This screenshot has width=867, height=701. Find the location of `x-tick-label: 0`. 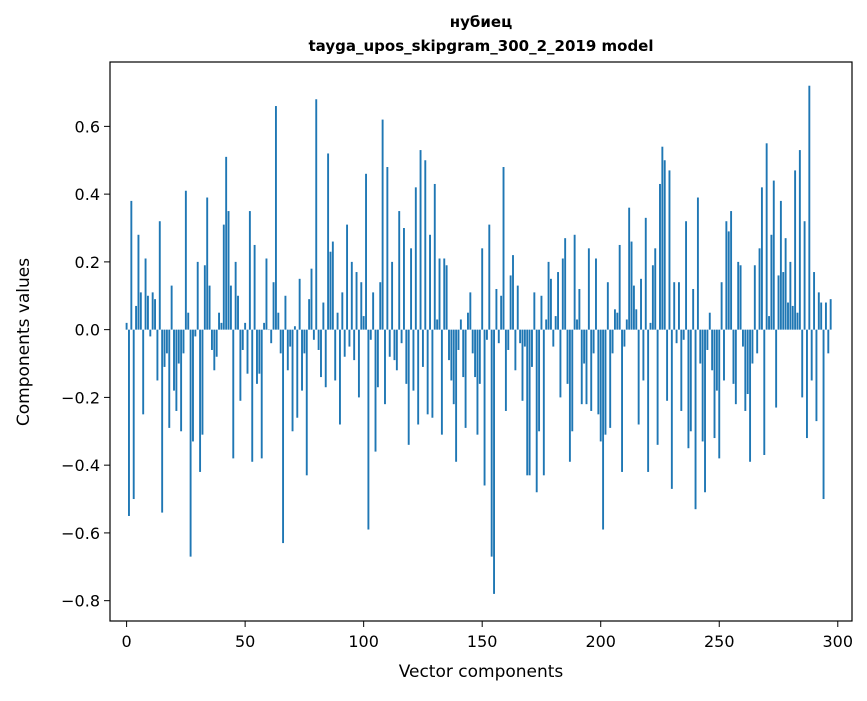

x-tick-label: 0 is located at coordinates (127, 641).